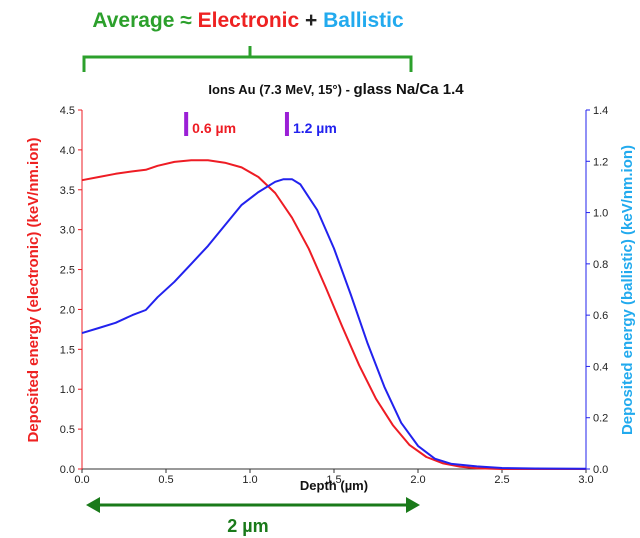 The image size is (640, 538). What do you see at coordinates (413, 505) in the screenshot?
I see `depth-arrow-head-right` at bounding box center [413, 505].